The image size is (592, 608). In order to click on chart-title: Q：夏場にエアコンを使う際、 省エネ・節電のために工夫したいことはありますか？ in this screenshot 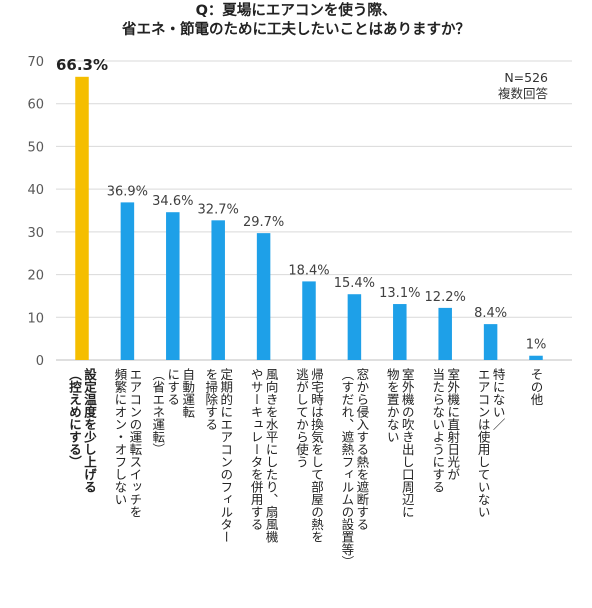, I will do `click(296, 21)`.